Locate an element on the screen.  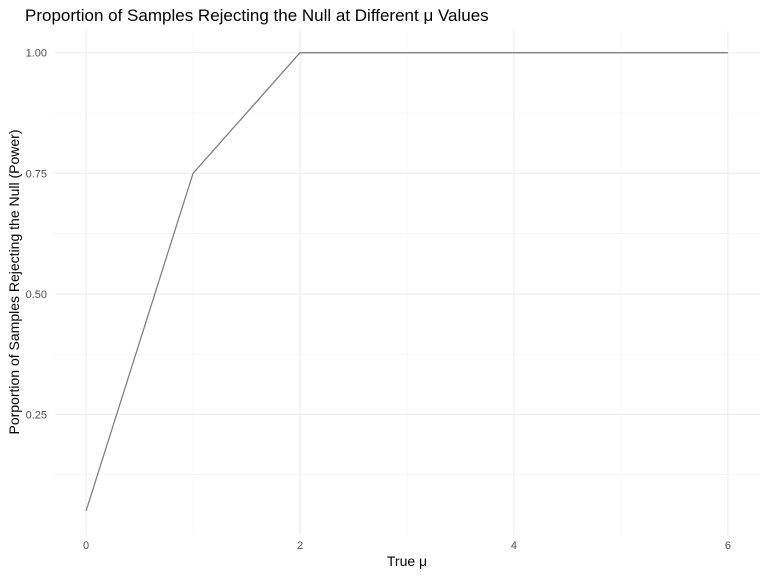
y-tick-label: 1.00 is located at coordinates (36, 54).